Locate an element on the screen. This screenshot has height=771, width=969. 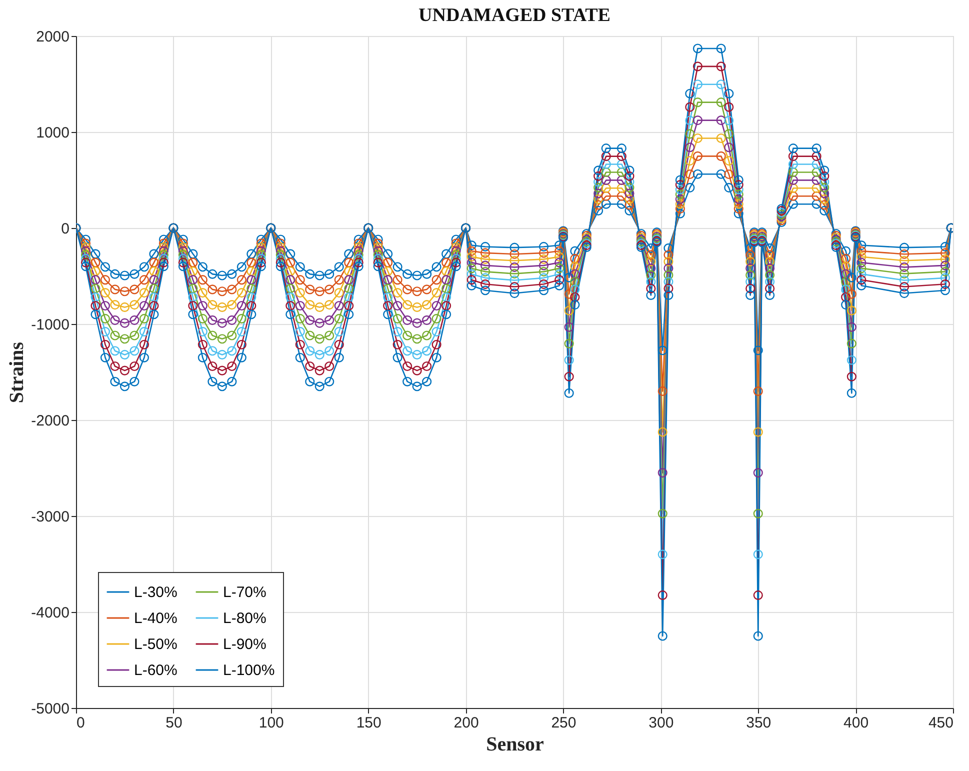
x-tick-label: 150 is located at coordinates (369, 723).